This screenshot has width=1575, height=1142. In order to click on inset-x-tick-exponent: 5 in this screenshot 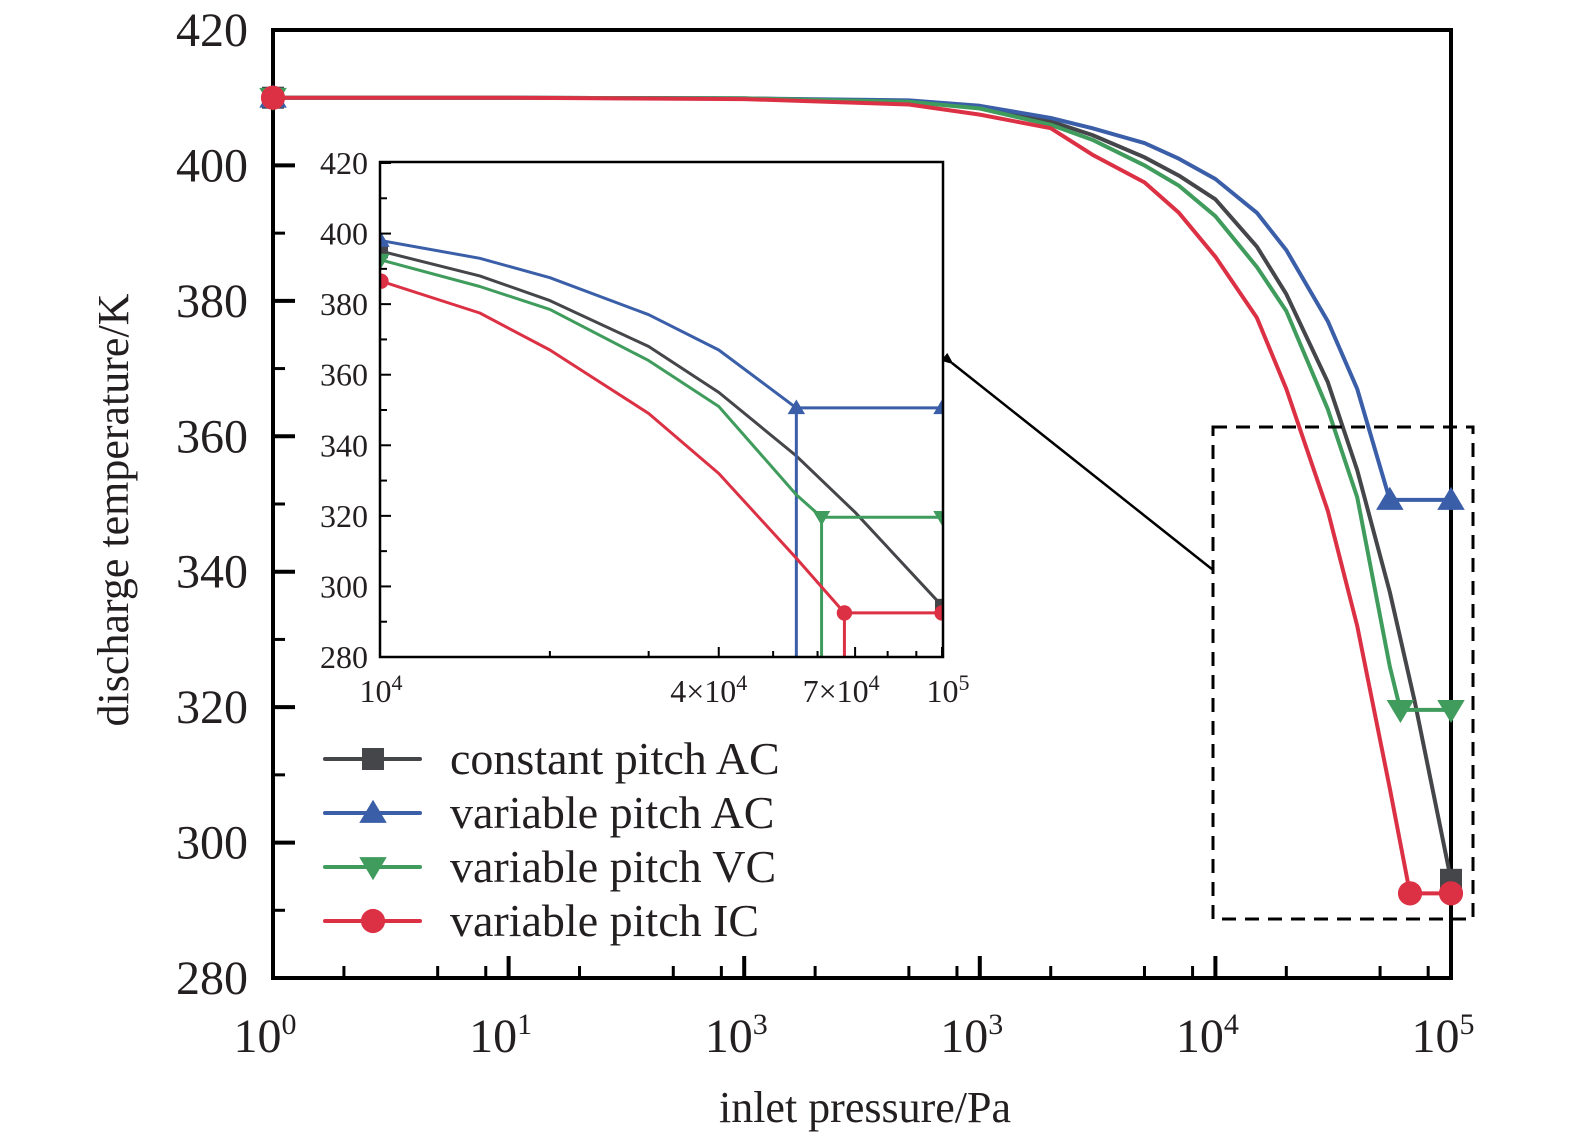, I will do `click(964, 682)`.